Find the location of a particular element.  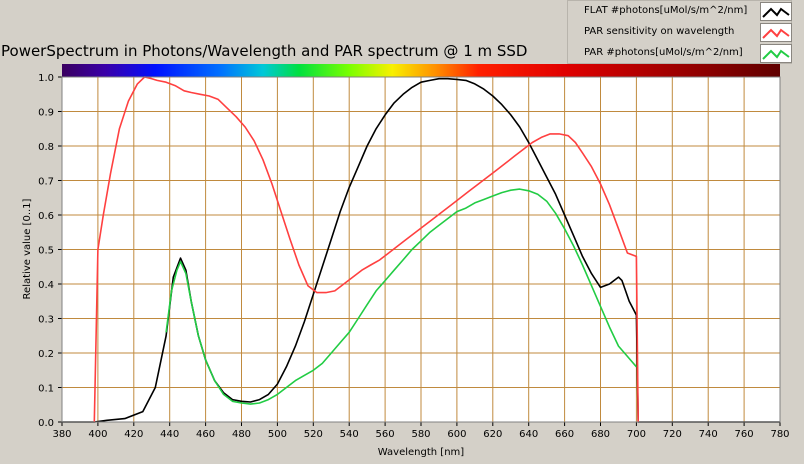

x-tick-label: 440 is located at coordinates (169, 434).